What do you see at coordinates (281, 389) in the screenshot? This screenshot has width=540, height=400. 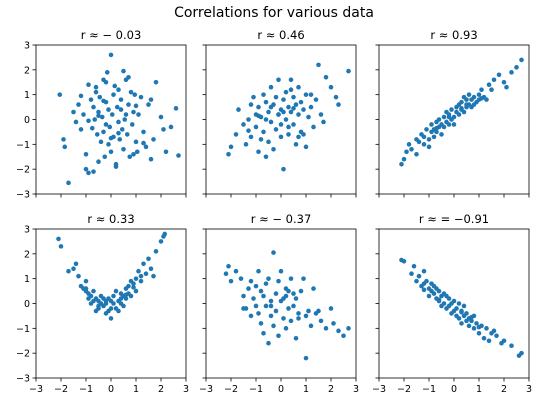 I see `x-tick-label: 0` at bounding box center [281, 389].